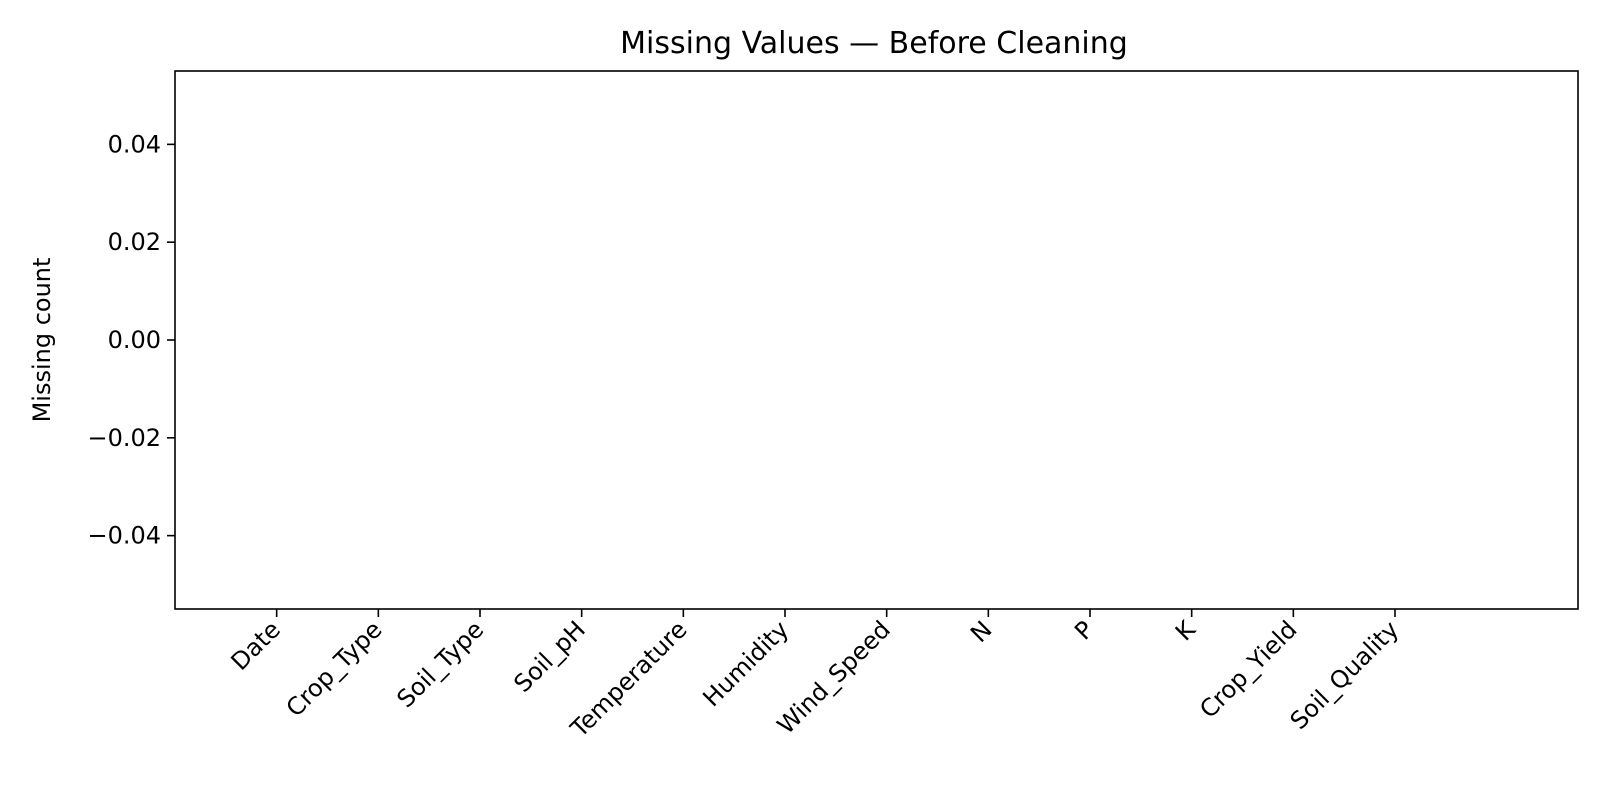 The width and height of the screenshot is (1600, 800). I want to click on x-tick-label: K, so click(1186, 631).